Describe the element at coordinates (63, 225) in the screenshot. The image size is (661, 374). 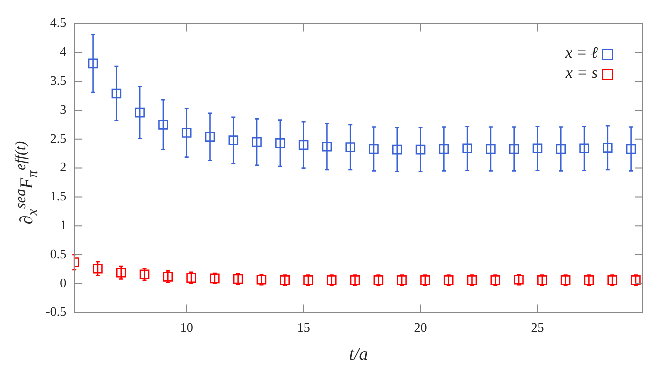
I see `y-tick-label: 1` at that location.